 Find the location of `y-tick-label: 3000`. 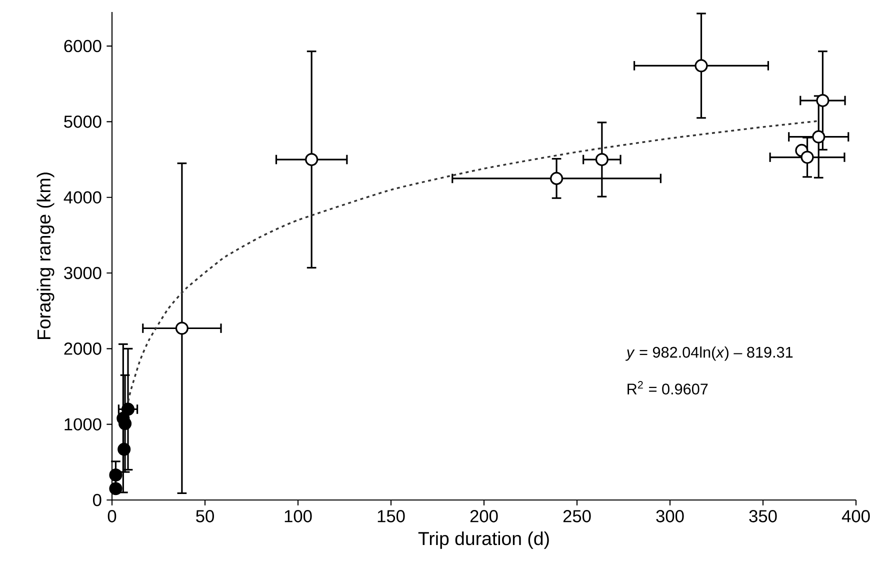

y-tick-label: 3000 is located at coordinates (83, 273).